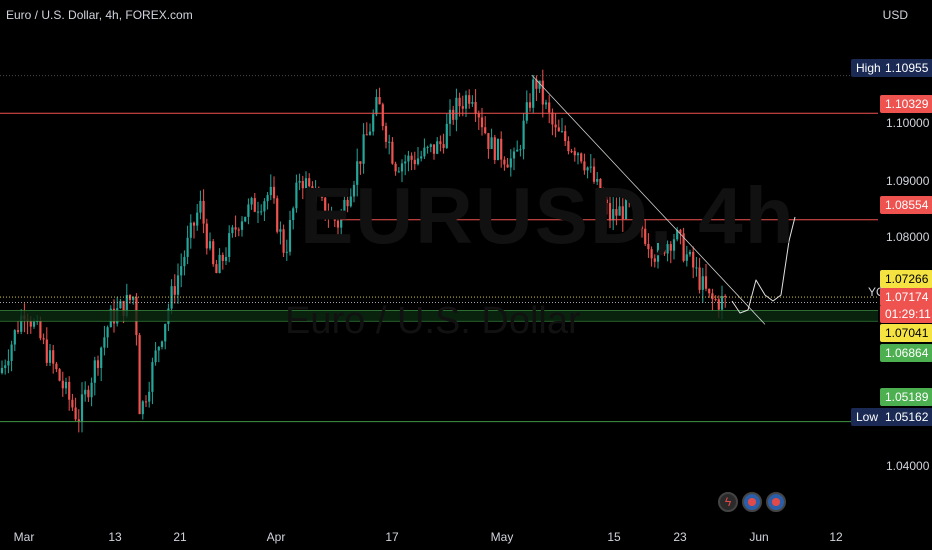  I want to click on y-tick: 1.09000, so click(908, 181).